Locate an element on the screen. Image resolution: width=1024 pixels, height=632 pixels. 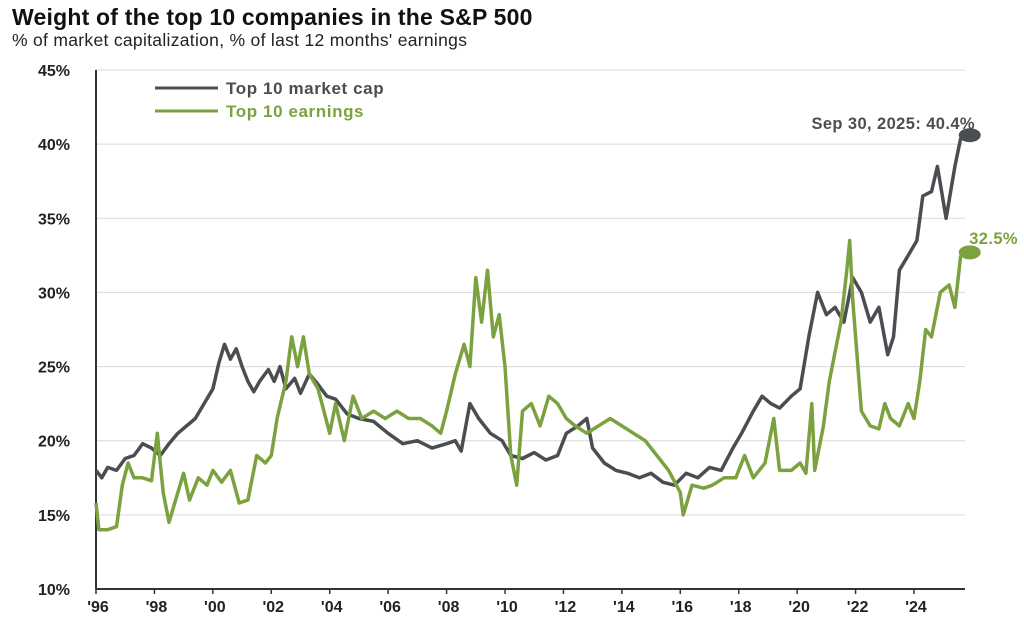
x-tick-label: '18 is located at coordinates (741, 607).